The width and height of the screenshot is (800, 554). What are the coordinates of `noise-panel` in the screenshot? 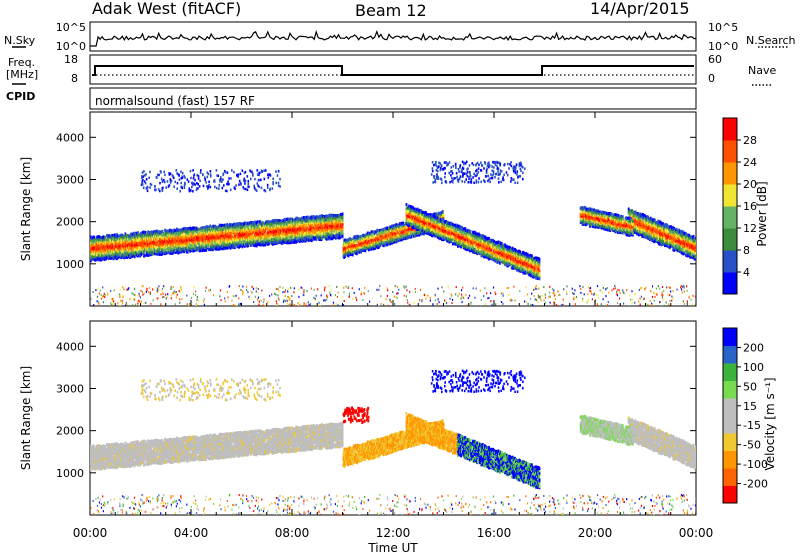 It's located at (393, 36).